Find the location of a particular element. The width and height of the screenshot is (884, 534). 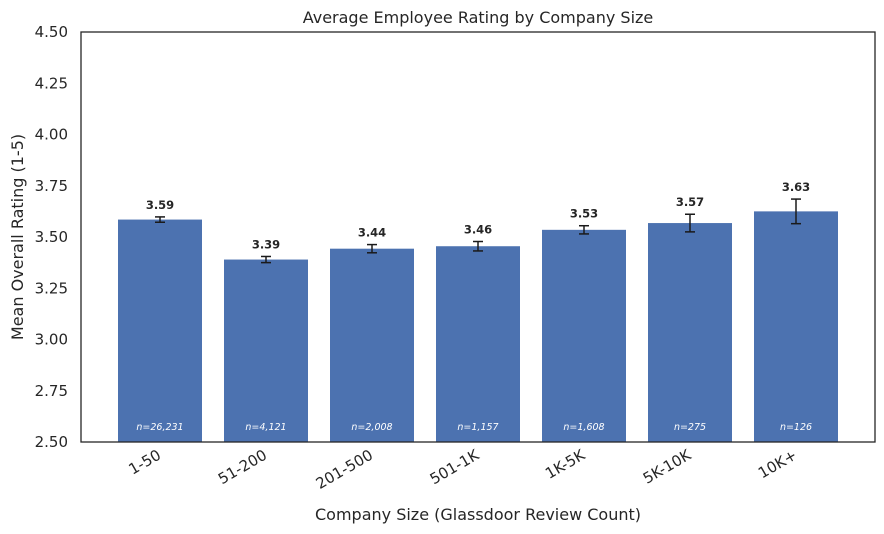

sample-size-label: n=26,231 is located at coordinates (159, 427).